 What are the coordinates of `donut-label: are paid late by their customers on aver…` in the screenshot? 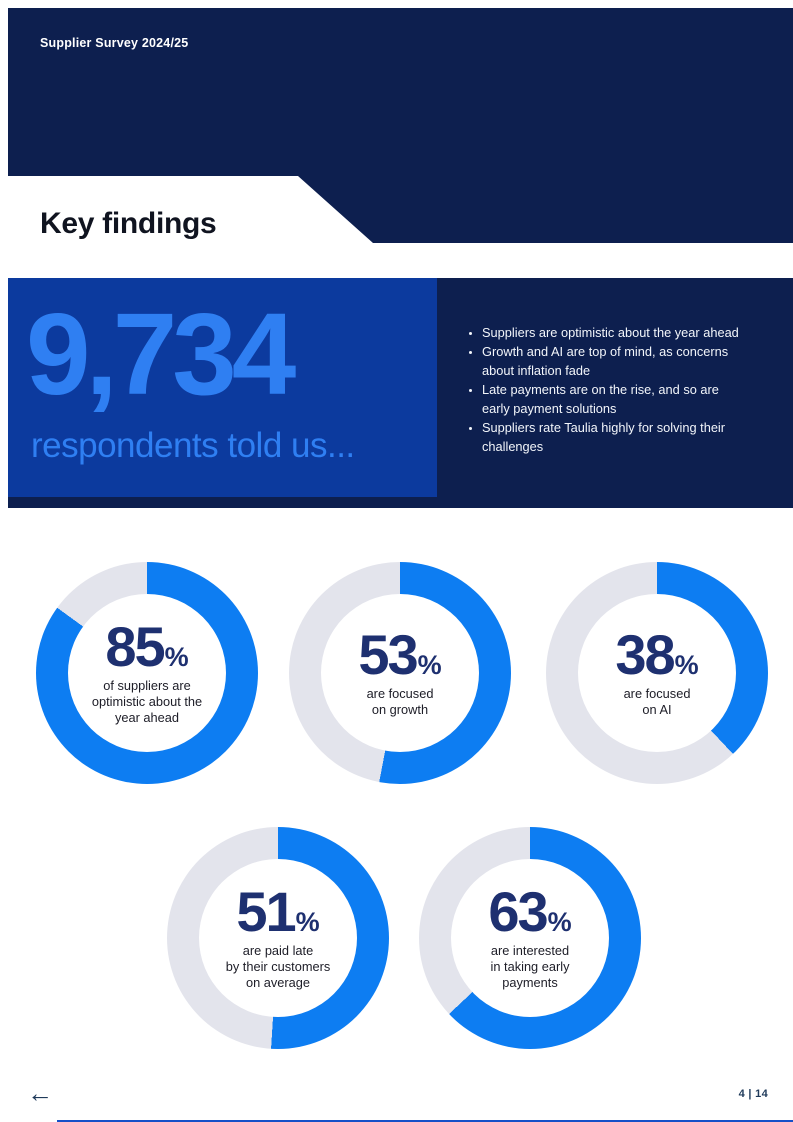 It's located at (278, 967).